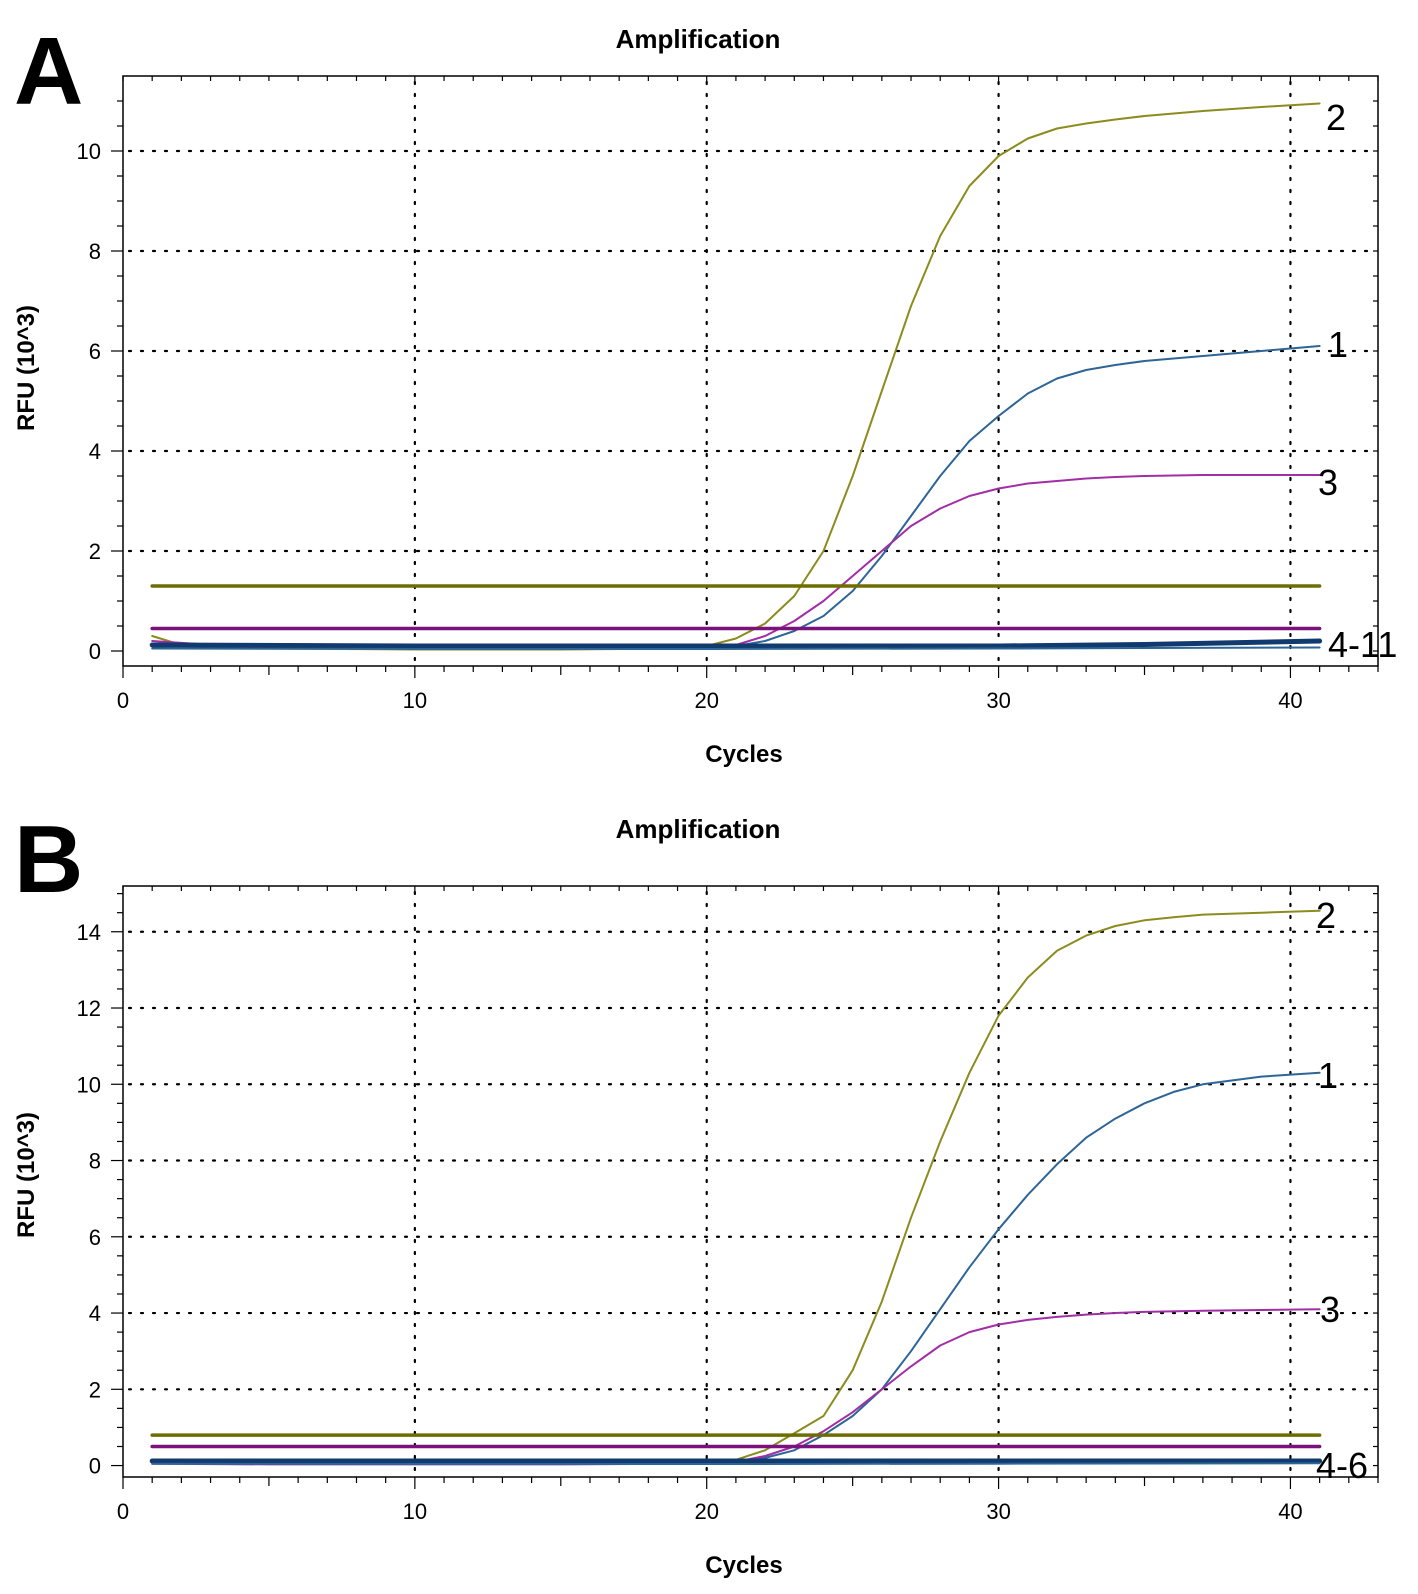 The height and width of the screenshot is (1594, 1418). I want to click on panel-a-label-2: 2, so click(1336, 117).